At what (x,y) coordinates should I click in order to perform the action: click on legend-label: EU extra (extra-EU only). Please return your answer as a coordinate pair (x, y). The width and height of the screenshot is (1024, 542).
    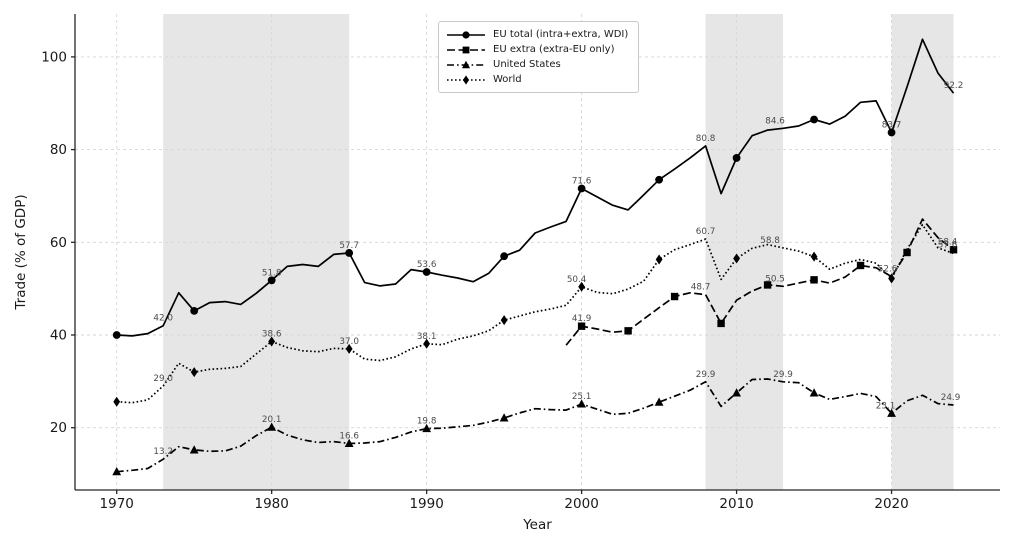
    Looking at the image, I should click on (554, 49).